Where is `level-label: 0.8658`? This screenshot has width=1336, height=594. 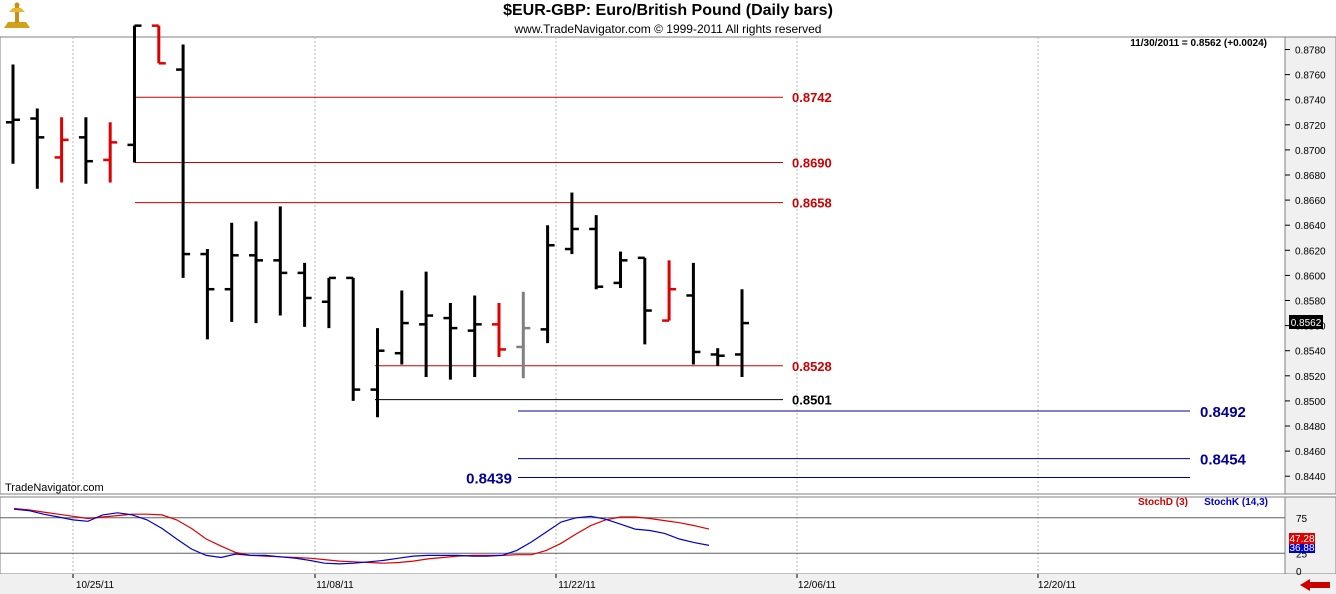 level-label: 0.8658 is located at coordinates (812, 203).